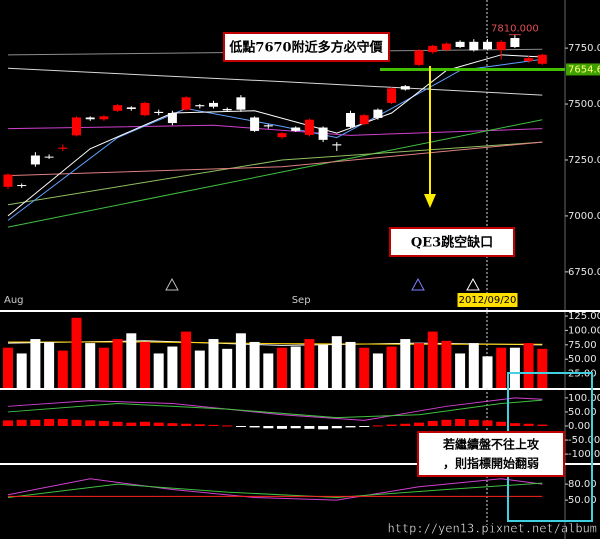 The width and height of the screenshot is (600, 539). What do you see at coordinates (582, 374) in the screenshot?
I see `y-tick-label: 25.00` at bounding box center [582, 374].